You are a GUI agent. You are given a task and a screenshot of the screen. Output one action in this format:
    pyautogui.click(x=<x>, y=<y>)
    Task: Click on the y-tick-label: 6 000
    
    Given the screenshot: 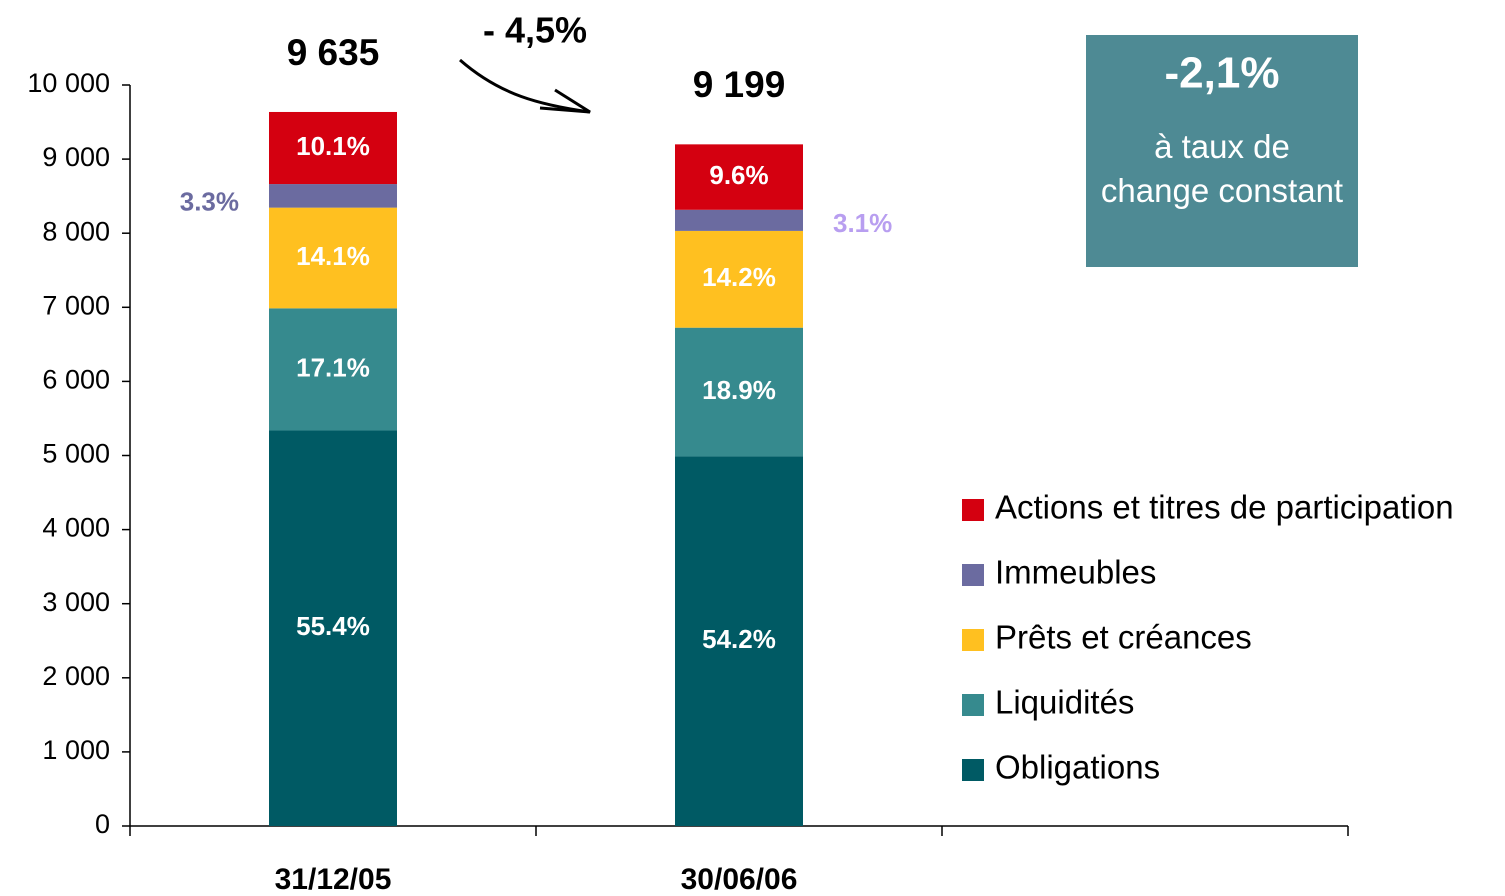 What is the action you would take?
    pyautogui.click(x=76, y=380)
    